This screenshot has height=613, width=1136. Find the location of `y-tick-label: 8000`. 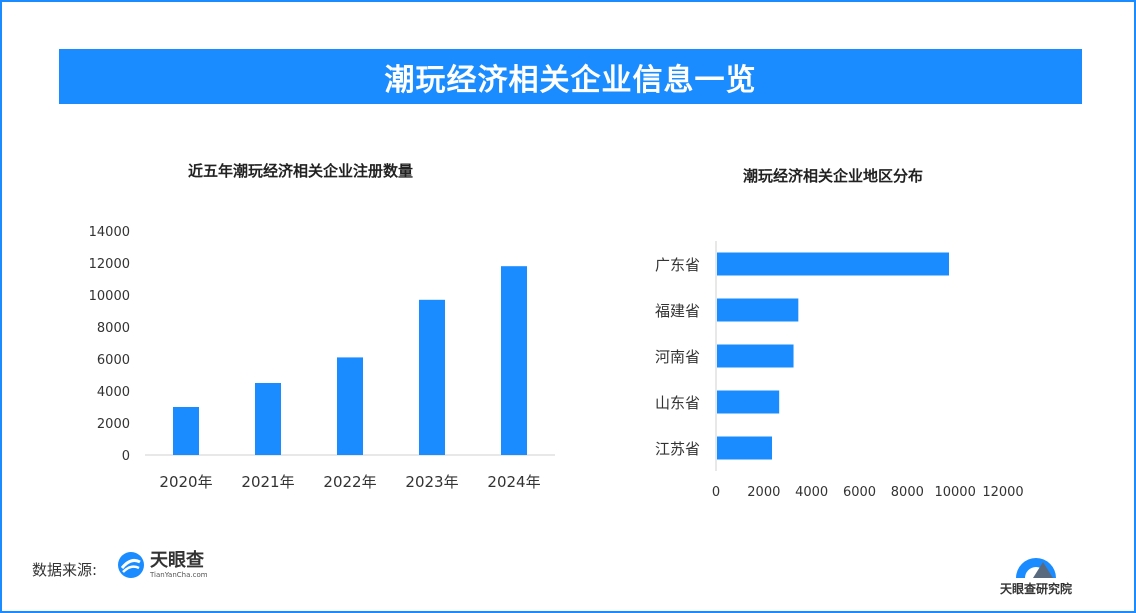

y-tick-label: 8000 is located at coordinates (113, 328).